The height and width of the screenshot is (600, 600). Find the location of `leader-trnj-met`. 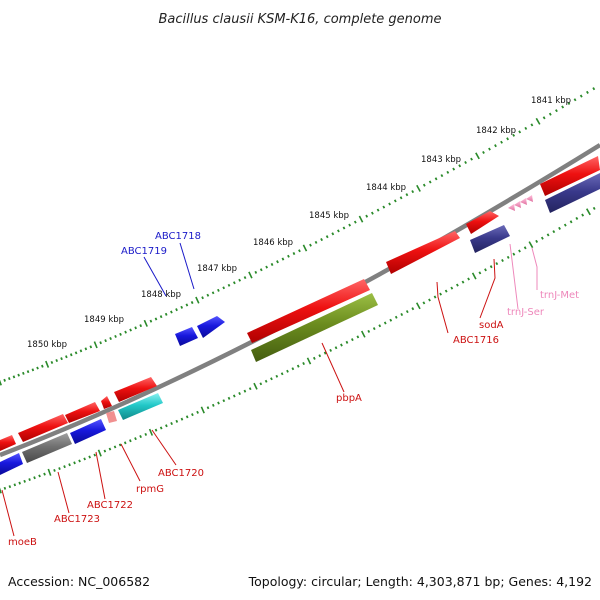

leader-trnj-met is located at coordinates (534, 268).